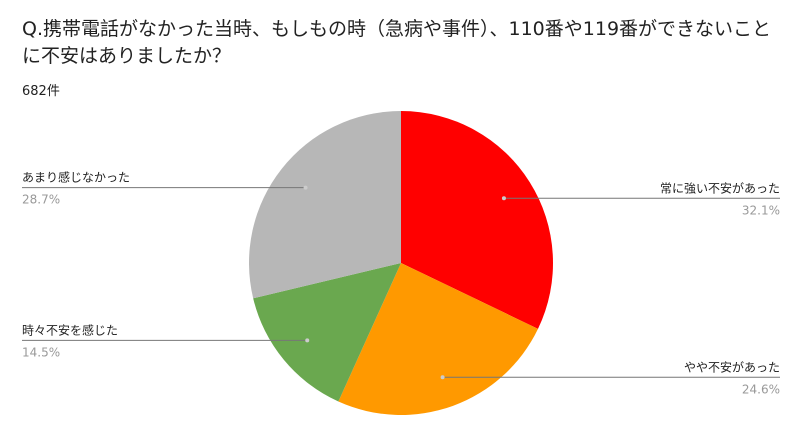  What do you see at coordinates (761, 389) in the screenshot?
I see `slice-value-label: 24.6%` at bounding box center [761, 389].